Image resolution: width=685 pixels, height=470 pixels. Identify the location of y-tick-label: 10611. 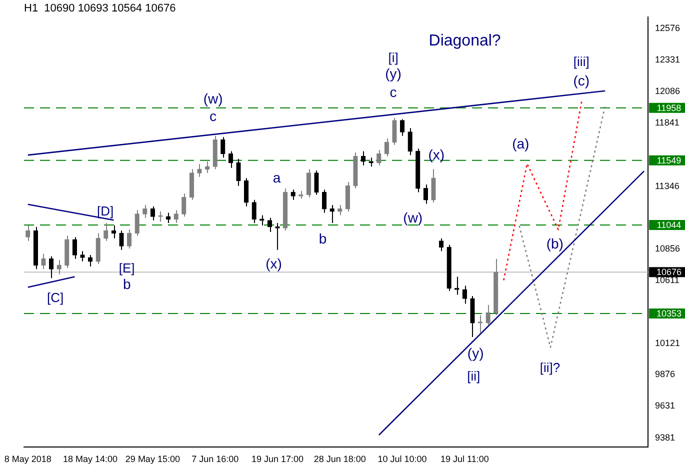
(667, 279).